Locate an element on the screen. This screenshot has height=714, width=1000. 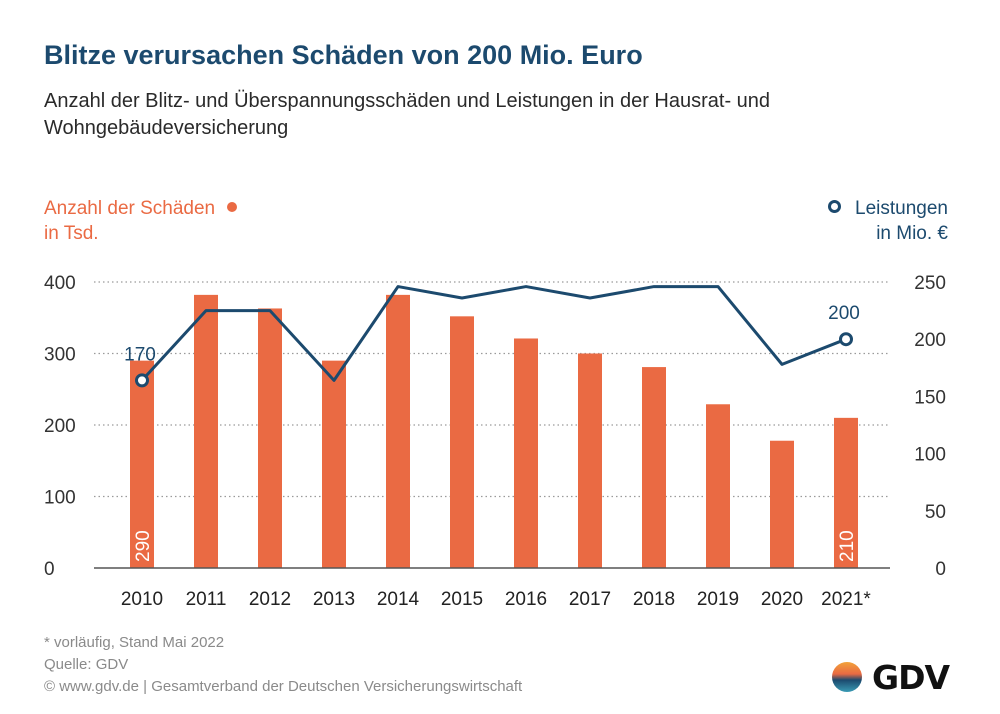
x-tick-label: 2013 is located at coordinates (334, 599).